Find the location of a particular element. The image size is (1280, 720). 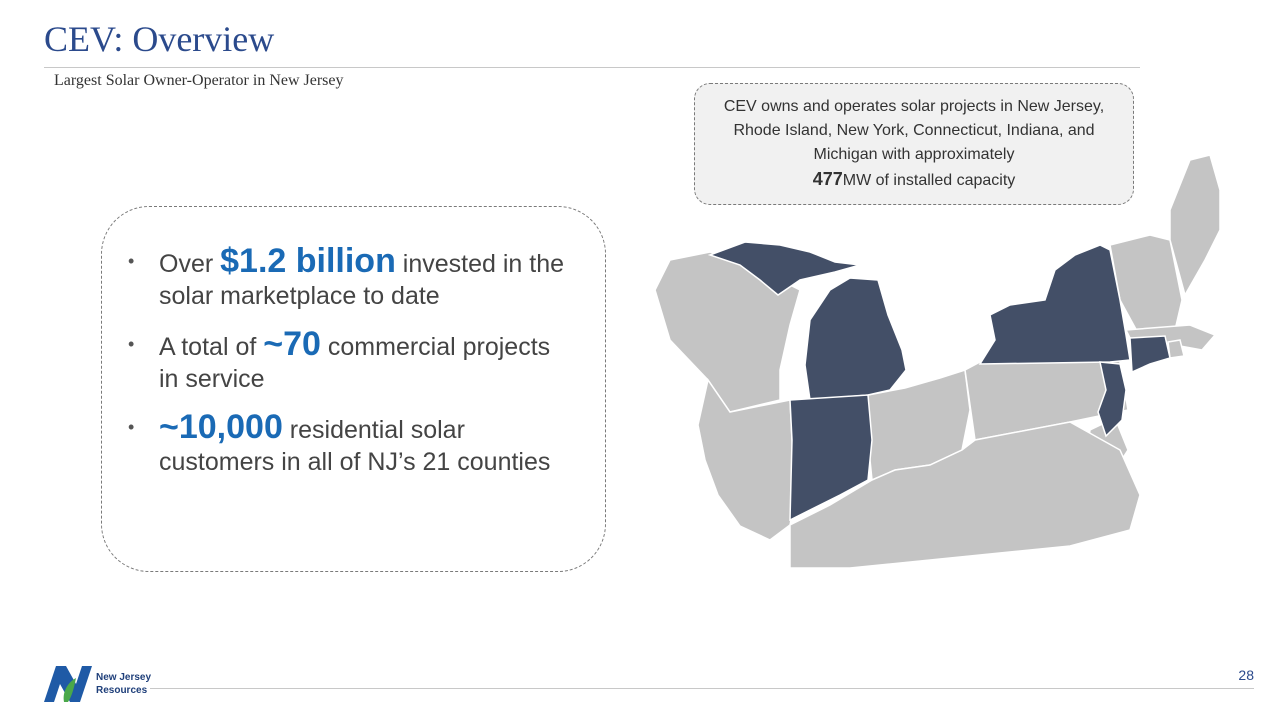

logo-mark-icon is located at coordinates (68, 684).